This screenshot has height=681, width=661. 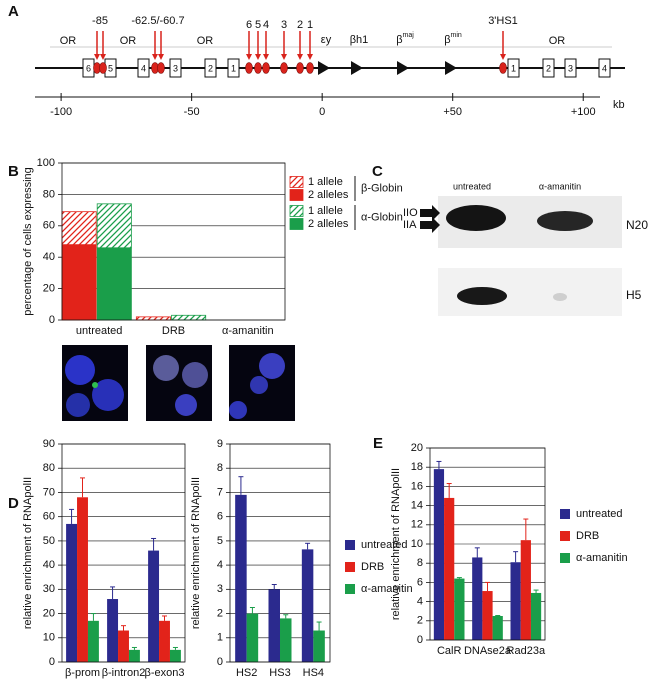 What do you see at coordinates (634, 295) in the screenshot?
I see `antibody-label: H5` at bounding box center [634, 295].